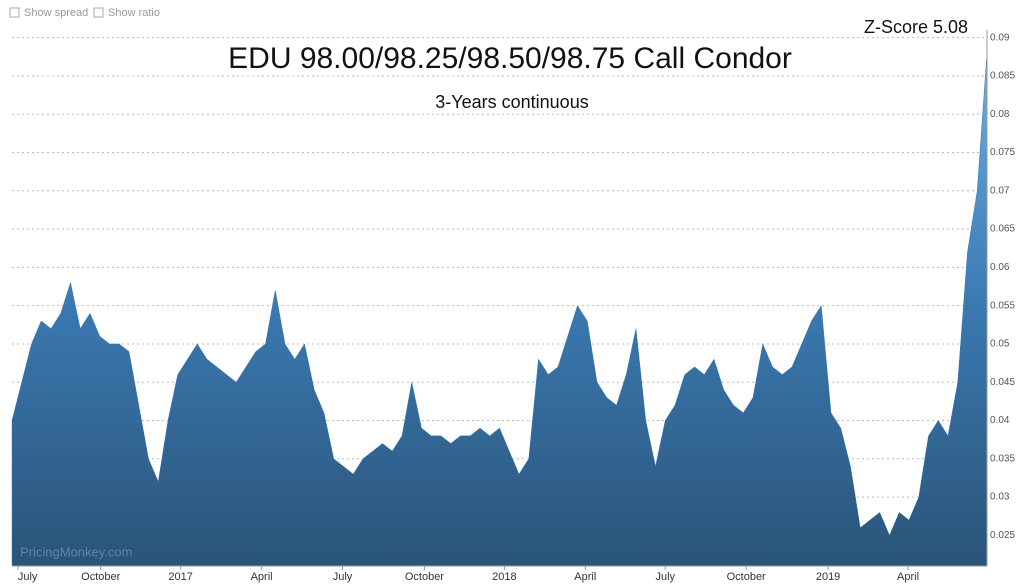 This screenshot has height=585, width=1024. What do you see at coordinates (1002, 305) in the screenshot?
I see `y-tick-label: 0.055` at bounding box center [1002, 305].